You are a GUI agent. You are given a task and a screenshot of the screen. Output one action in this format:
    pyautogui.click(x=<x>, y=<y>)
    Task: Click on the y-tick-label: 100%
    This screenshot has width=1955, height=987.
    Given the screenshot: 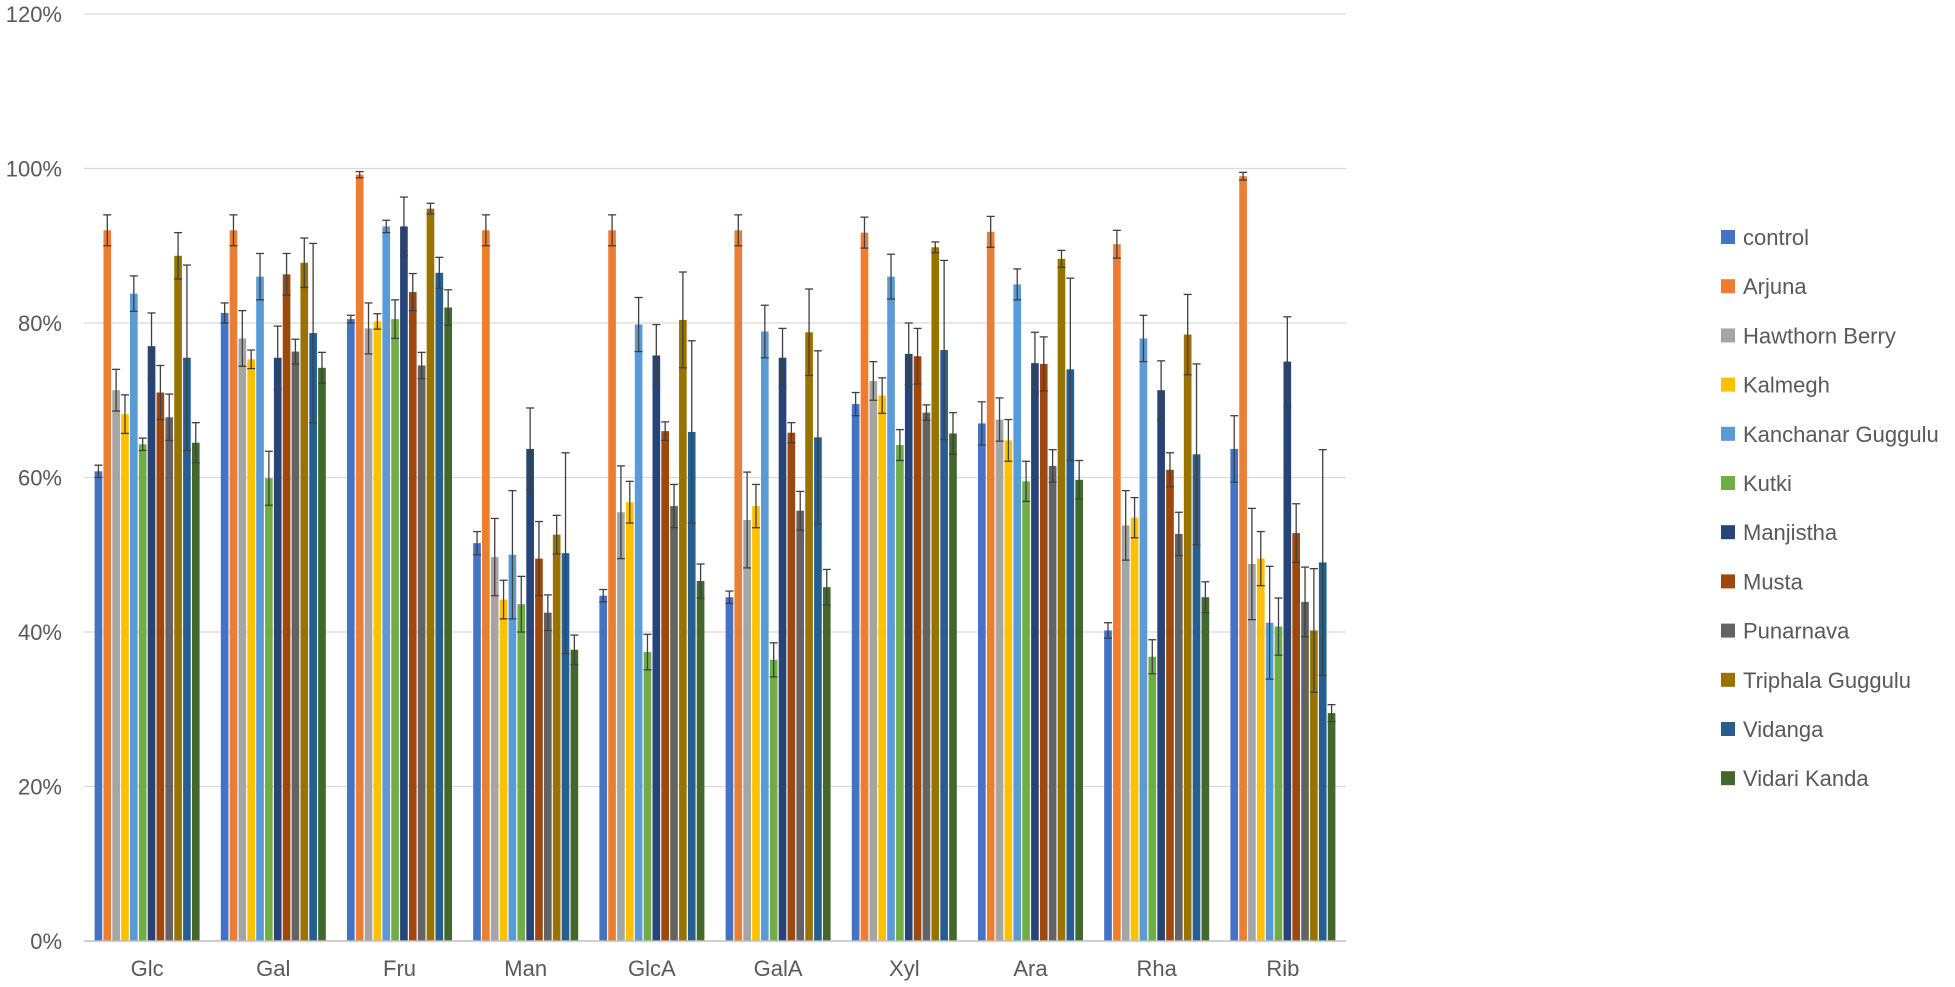 What is the action you would take?
    pyautogui.click(x=34, y=169)
    